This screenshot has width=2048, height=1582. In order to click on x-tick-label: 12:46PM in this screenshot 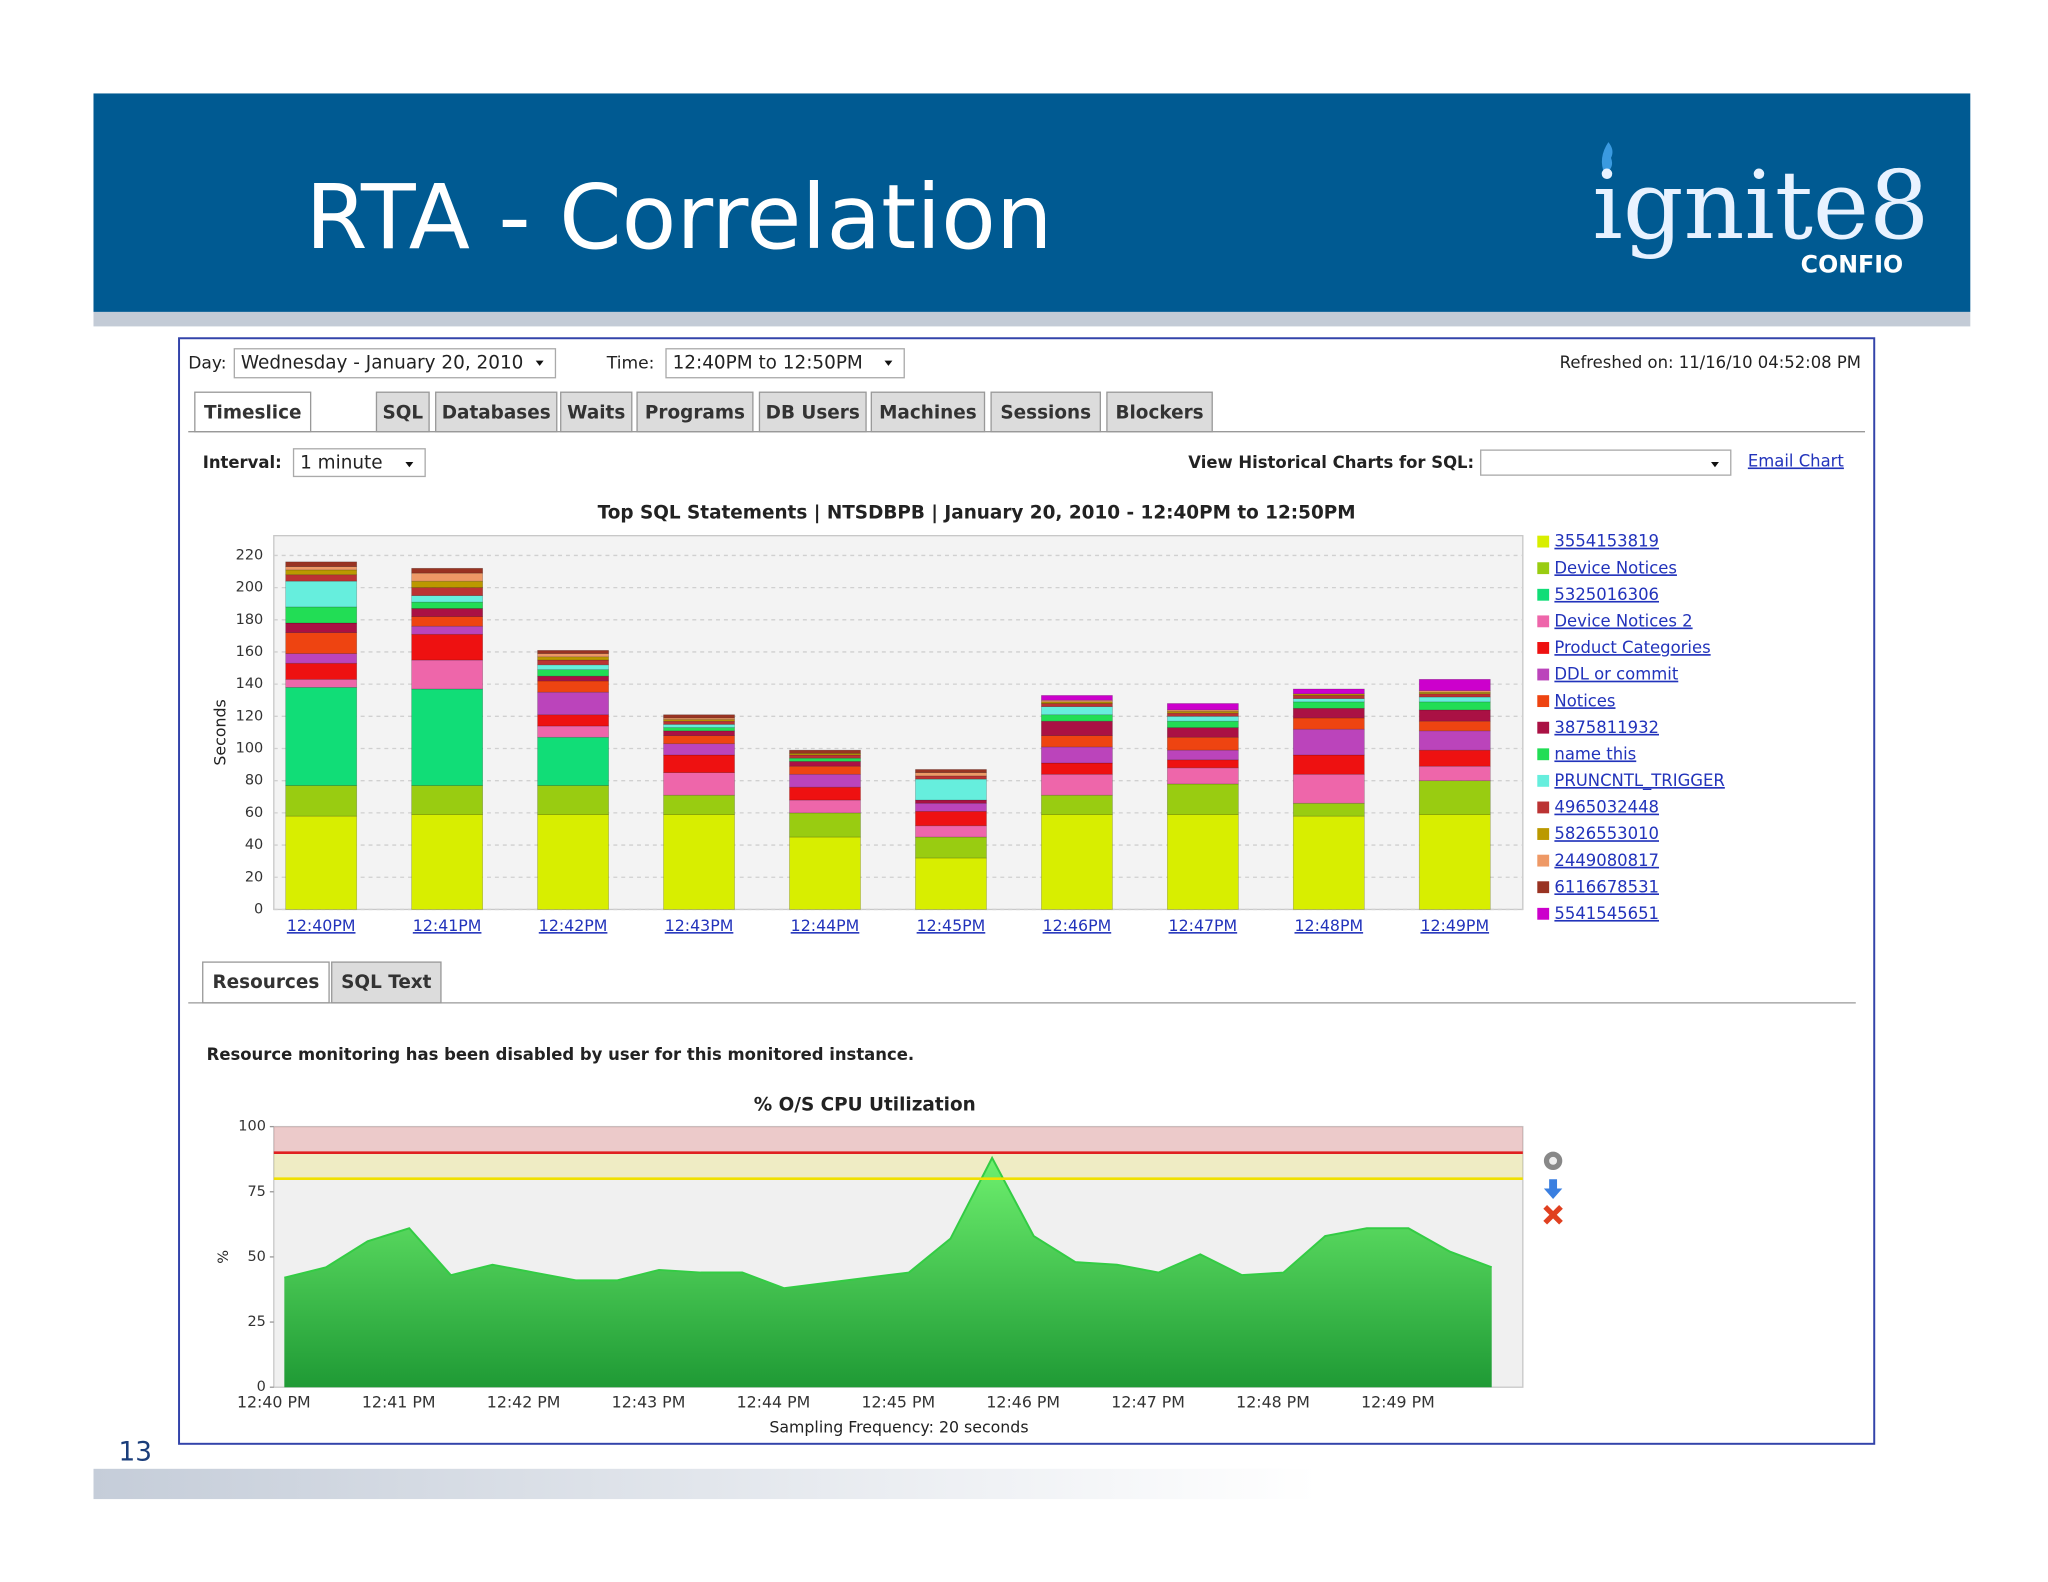, I will do `click(1077, 925)`.